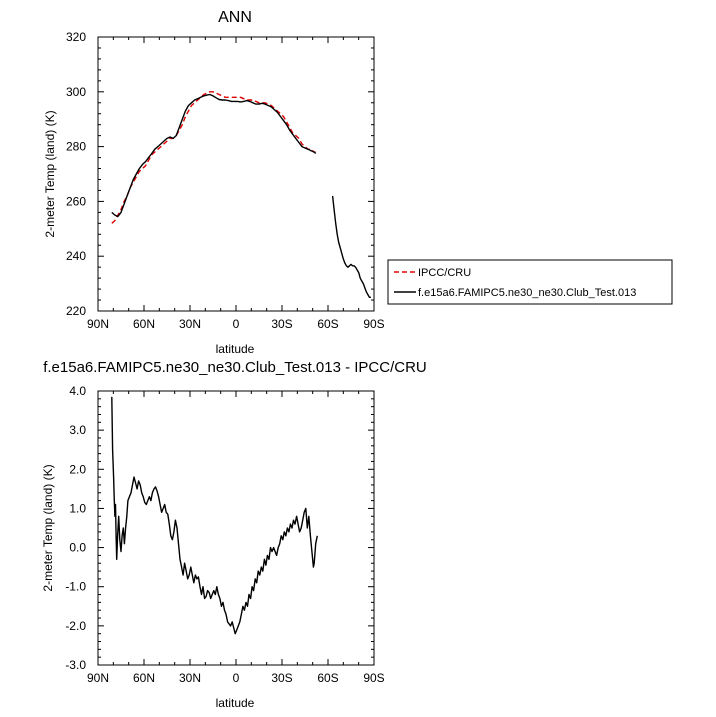 Image resolution: width=716 pixels, height=717 pixels. Describe the element at coordinates (236, 678) in the screenshot. I see `chart-bottom-x-tick-label: 0` at that location.